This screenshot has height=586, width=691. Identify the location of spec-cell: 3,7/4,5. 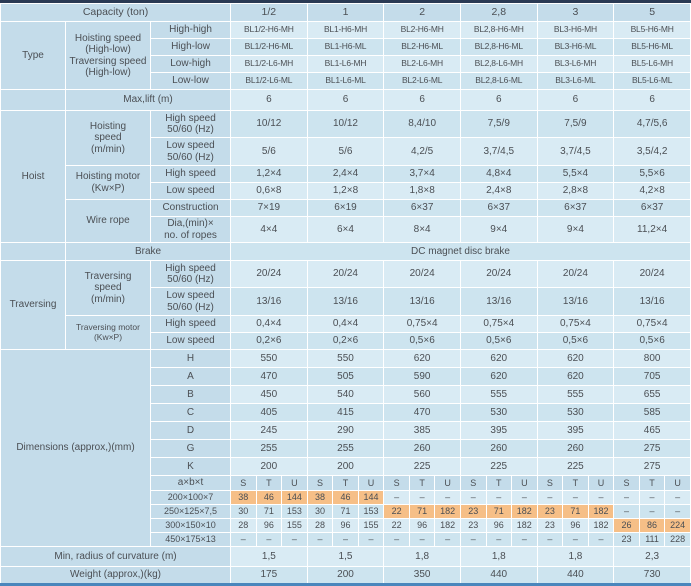
(498, 151).